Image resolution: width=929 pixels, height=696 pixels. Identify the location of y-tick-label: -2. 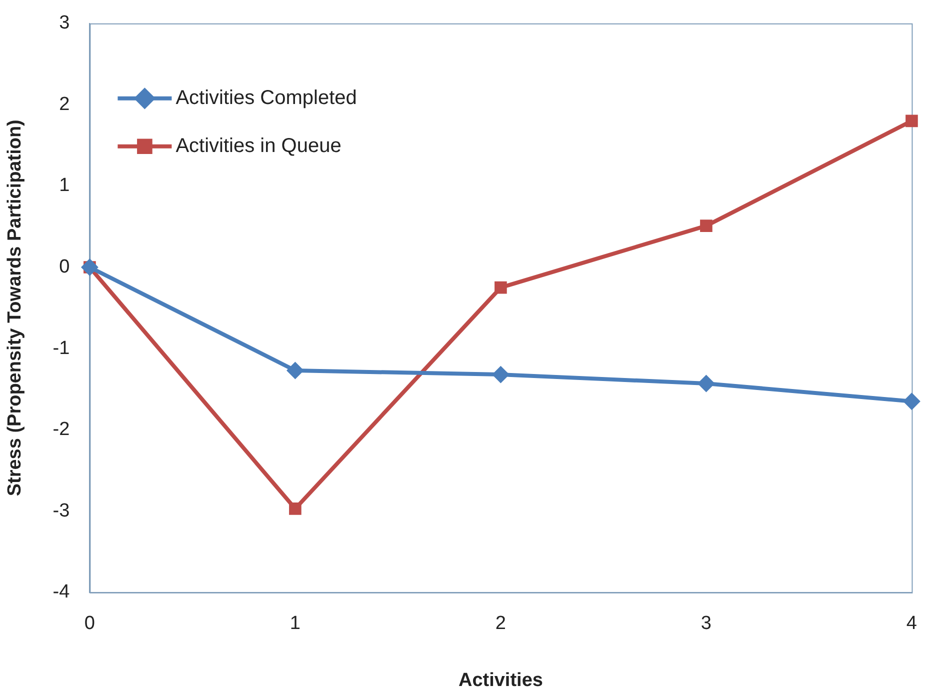
(61, 429).